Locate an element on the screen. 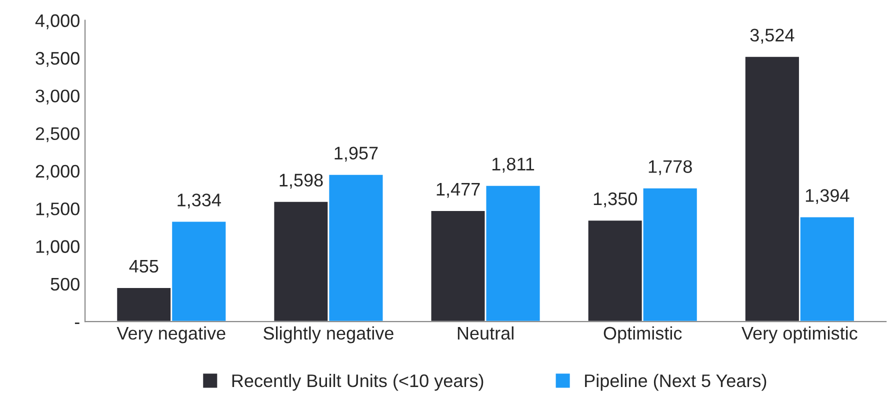 Image resolution: width=895 pixels, height=407 pixels. y-tick-label: 3,000 is located at coordinates (58, 97).